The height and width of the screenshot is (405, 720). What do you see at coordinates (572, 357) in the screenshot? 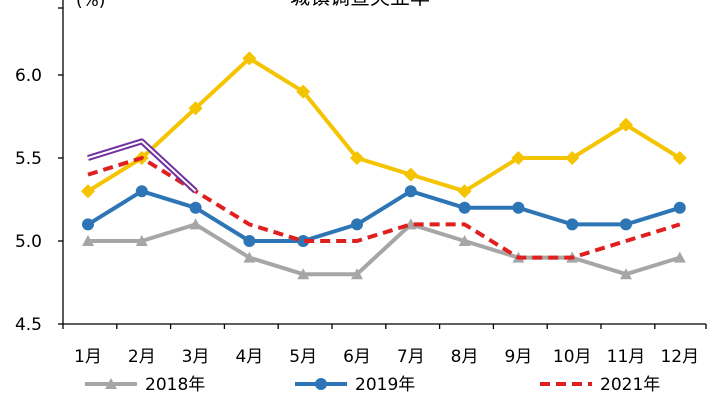
I see `x-tick-label: 10月` at bounding box center [572, 357].